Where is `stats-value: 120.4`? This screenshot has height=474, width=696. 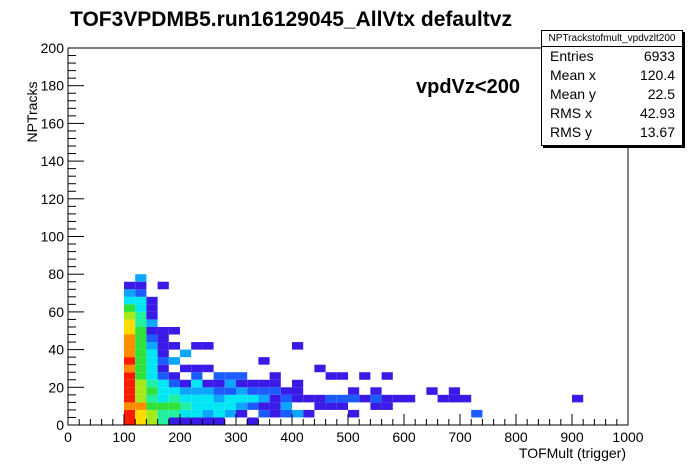
stats-value: 120.4 is located at coordinates (657, 75).